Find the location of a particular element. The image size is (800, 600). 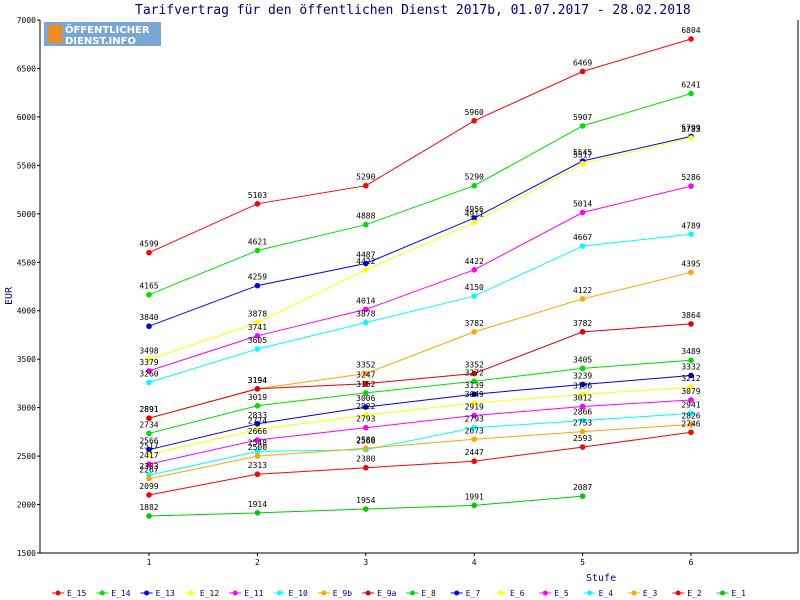

data-label: 2517 is located at coordinates (148, 445).